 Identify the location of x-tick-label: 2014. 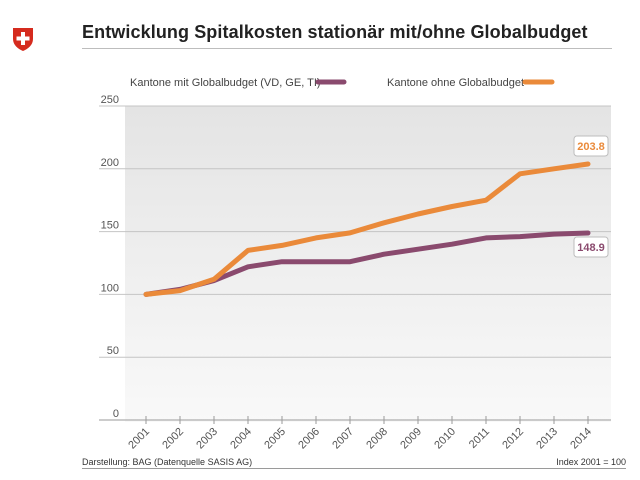
(581, 439).